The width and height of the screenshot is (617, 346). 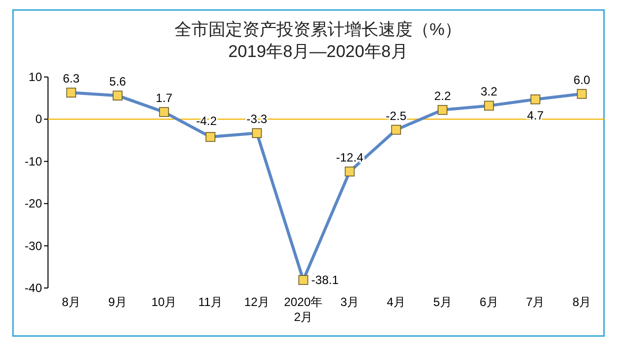 What do you see at coordinates (535, 302) in the screenshot?
I see `x-tick-label: 7月` at bounding box center [535, 302].